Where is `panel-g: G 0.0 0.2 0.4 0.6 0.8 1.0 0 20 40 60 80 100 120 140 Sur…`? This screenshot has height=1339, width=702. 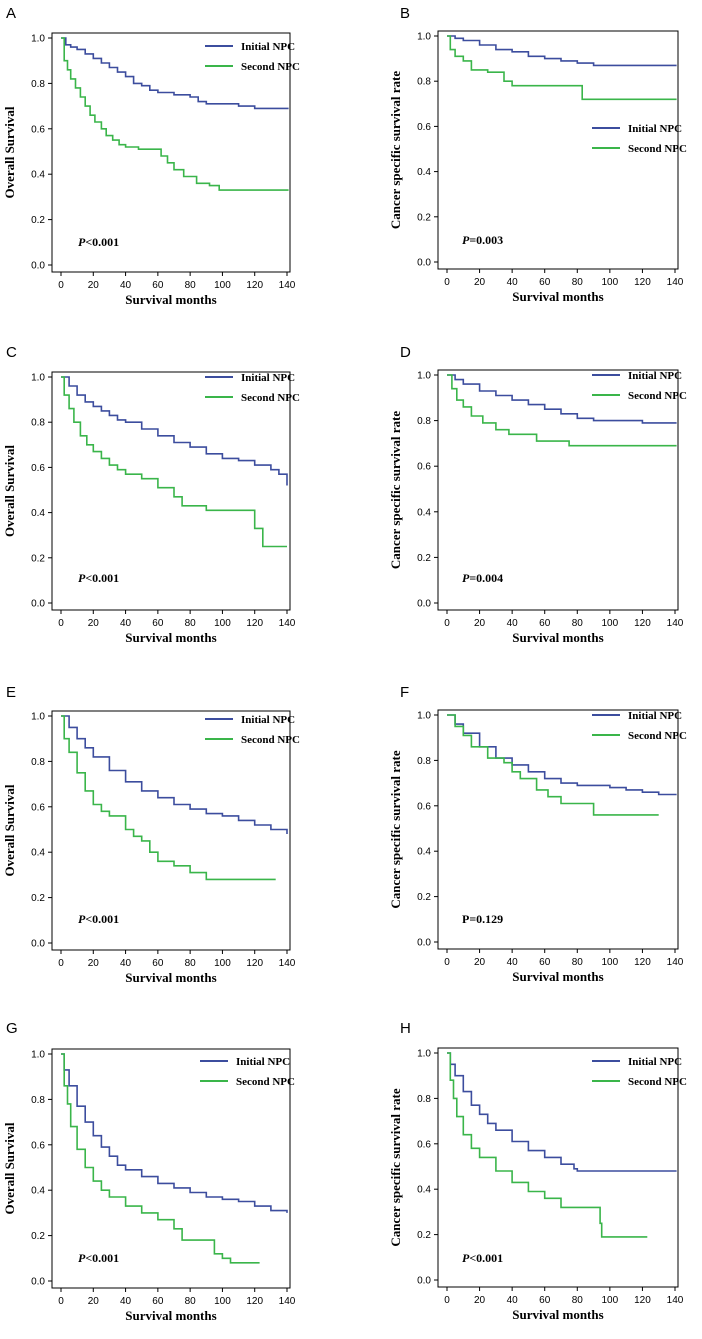
panel-g: G 0.0 0.2 0.4 0.6 0.8 1.0 0 20 40 60 80 100 120 140 Sur… is located at coordinates (149, 1171).